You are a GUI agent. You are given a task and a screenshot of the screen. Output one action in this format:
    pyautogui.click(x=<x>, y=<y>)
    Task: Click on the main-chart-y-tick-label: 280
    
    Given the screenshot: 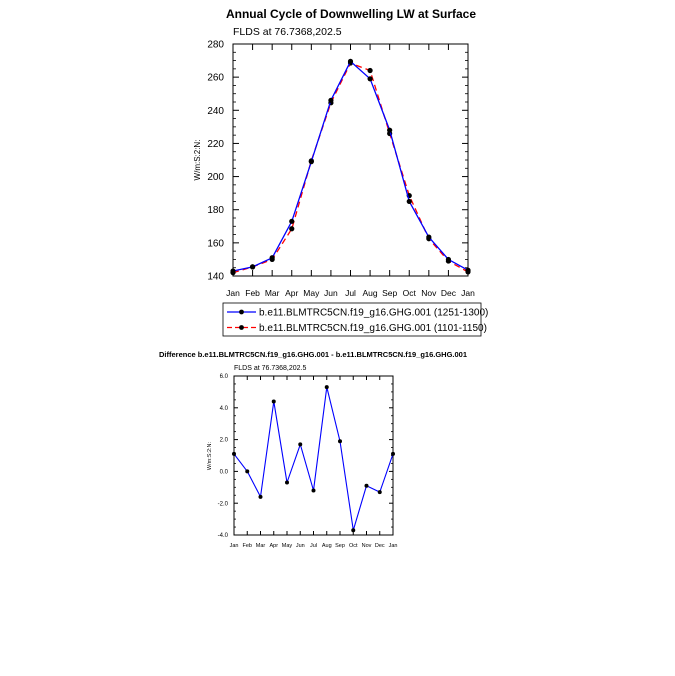 What is the action you would take?
    pyautogui.click(x=215, y=45)
    